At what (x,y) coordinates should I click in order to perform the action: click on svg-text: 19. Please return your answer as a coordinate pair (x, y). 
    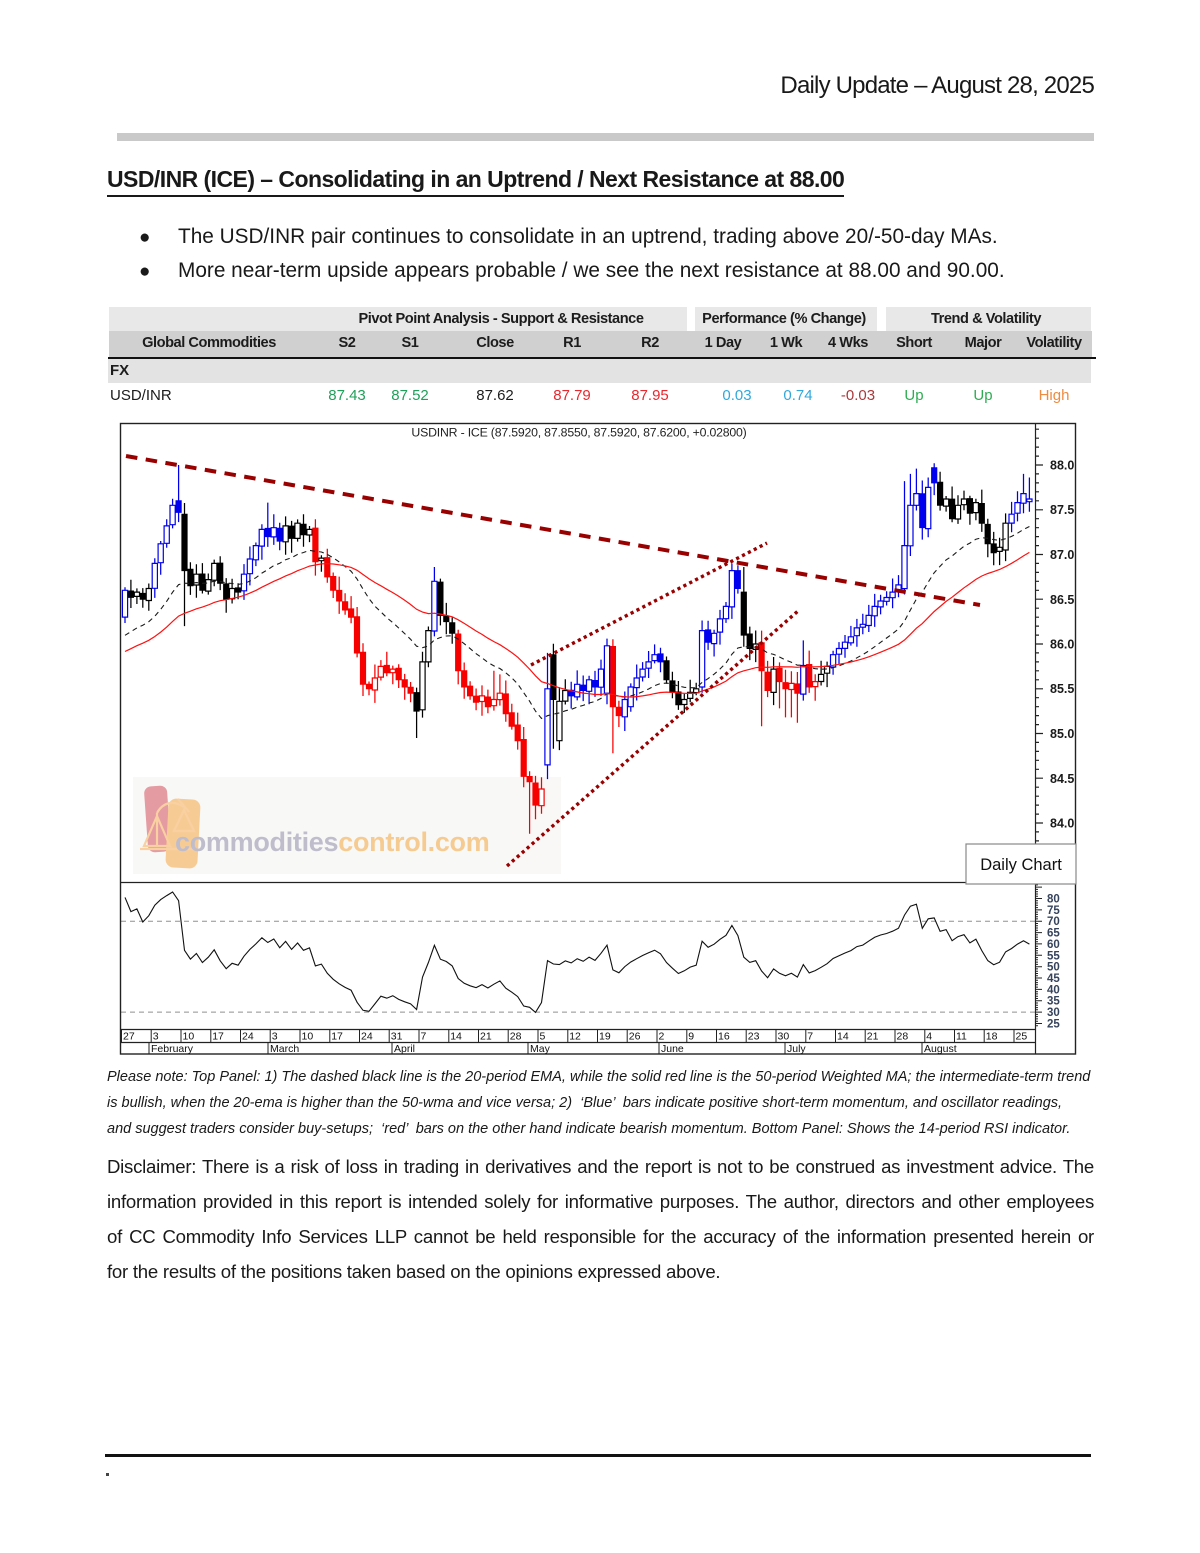
    Looking at the image, I should click on (605, 1037).